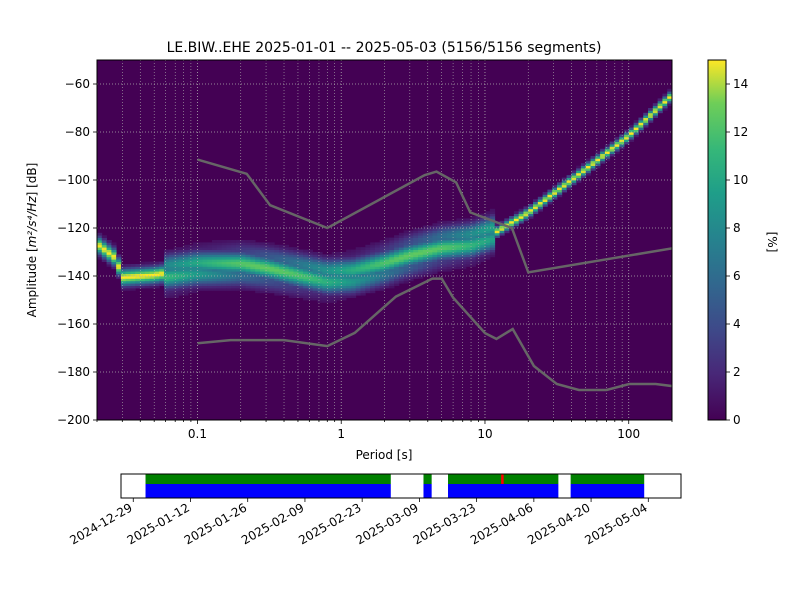 Image resolution: width=800 pixels, height=604 pixels. I want to click on y-axis-label-units: m²/s⁴/Hz, so click(32, 222).